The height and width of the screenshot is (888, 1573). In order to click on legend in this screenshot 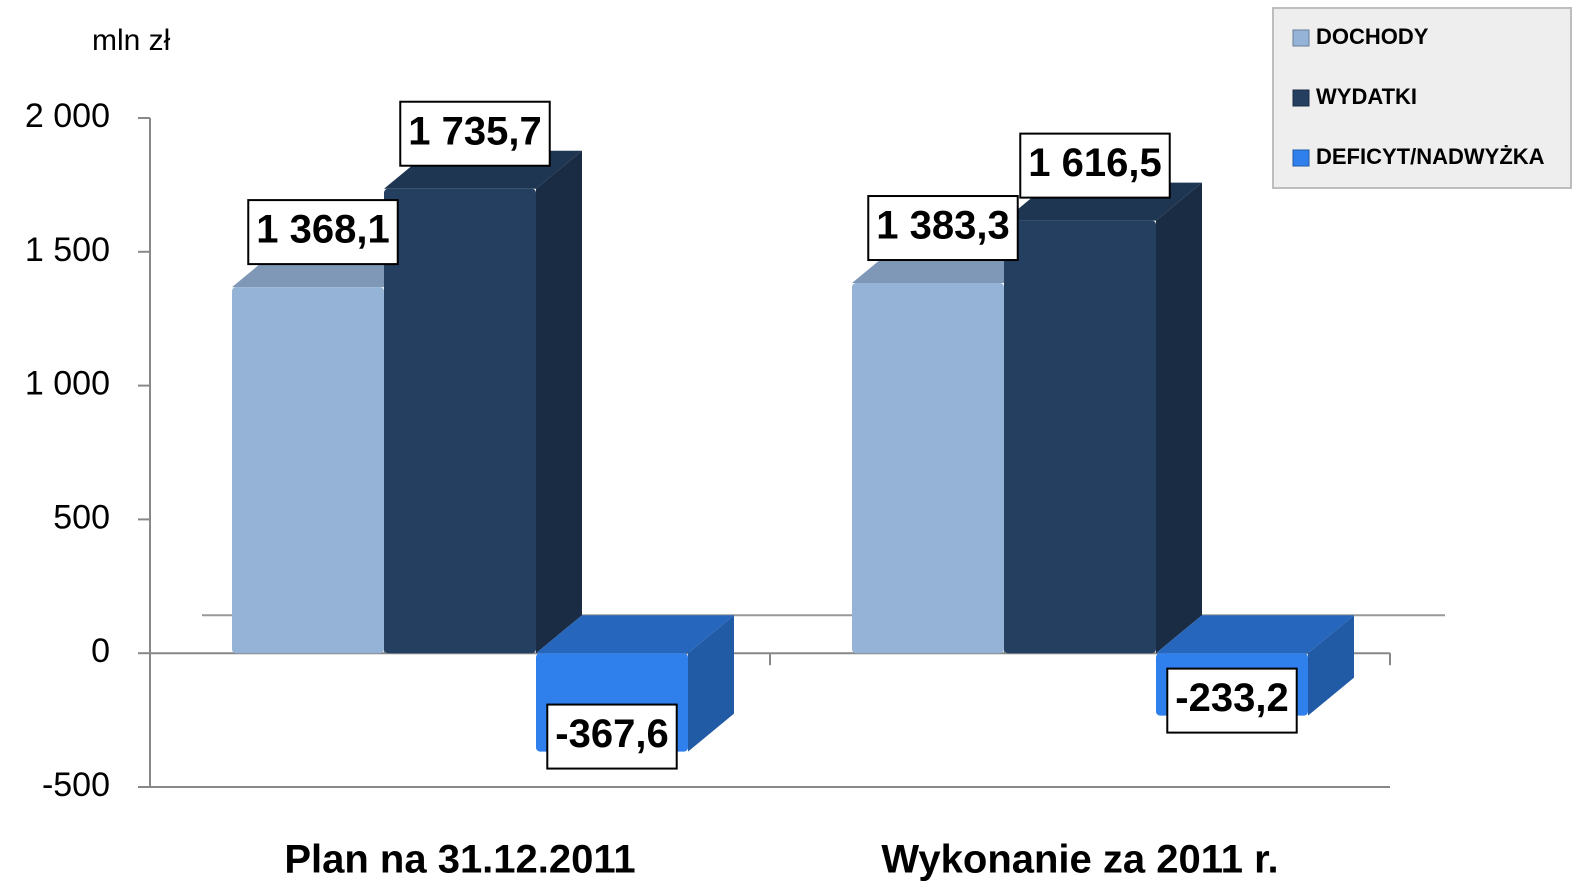, I will do `click(1422, 98)`.